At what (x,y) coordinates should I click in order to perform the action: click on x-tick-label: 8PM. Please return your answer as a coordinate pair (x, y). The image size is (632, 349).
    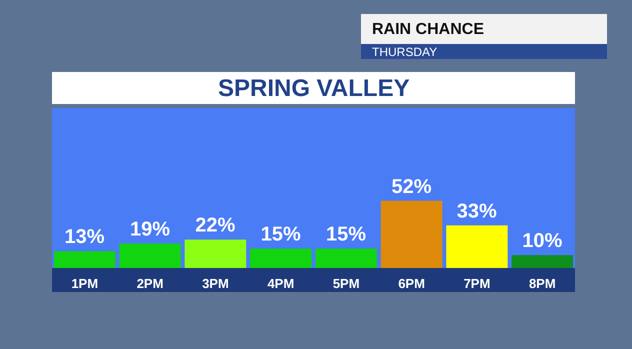
    Looking at the image, I should click on (542, 283).